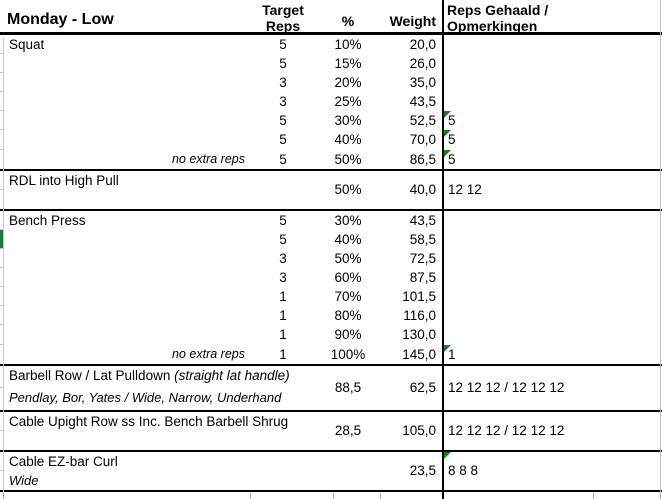 This screenshot has width=662, height=499. Describe the element at coordinates (230, 375) in the screenshot. I see `exercise-name-suffix: (straight lat handle)` at that location.